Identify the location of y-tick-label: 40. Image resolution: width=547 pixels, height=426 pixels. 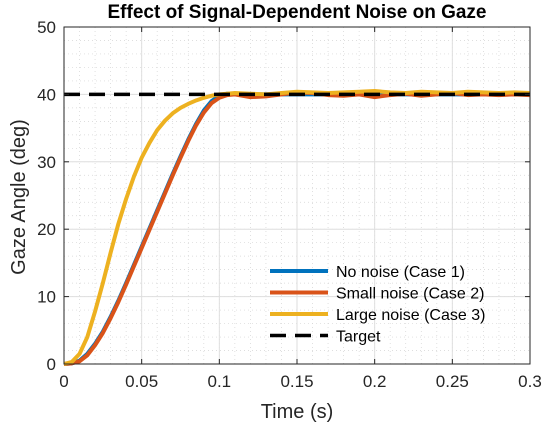
(46, 94).